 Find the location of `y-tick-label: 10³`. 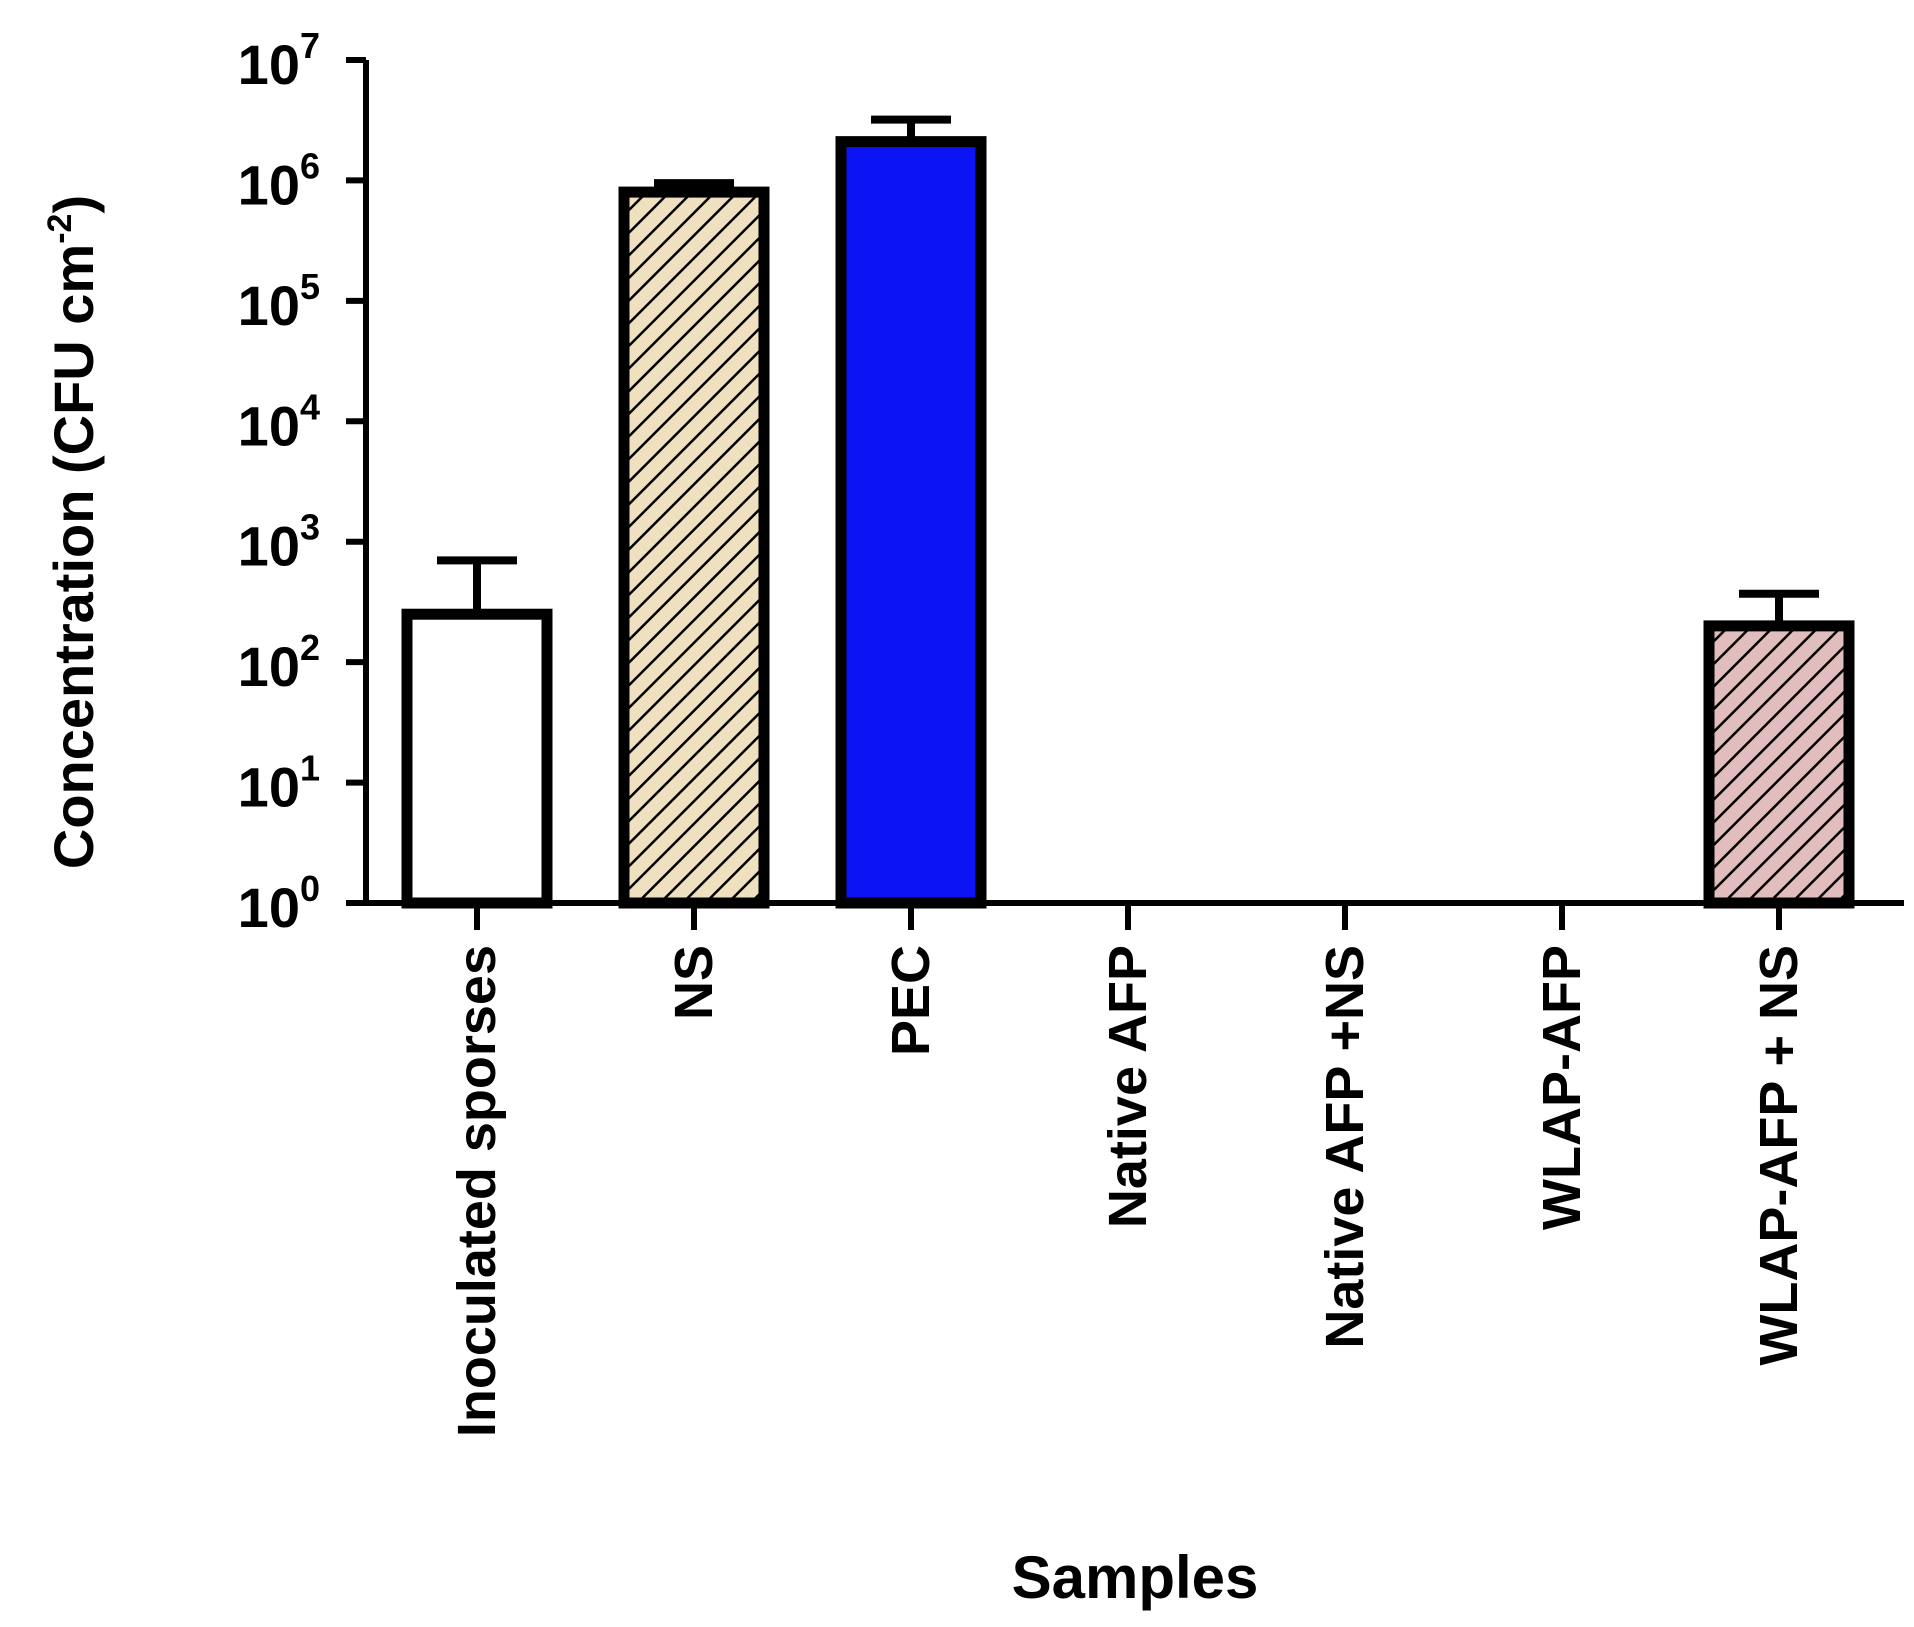

y-tick-label: 10³ is located at coordinates (279, 542).